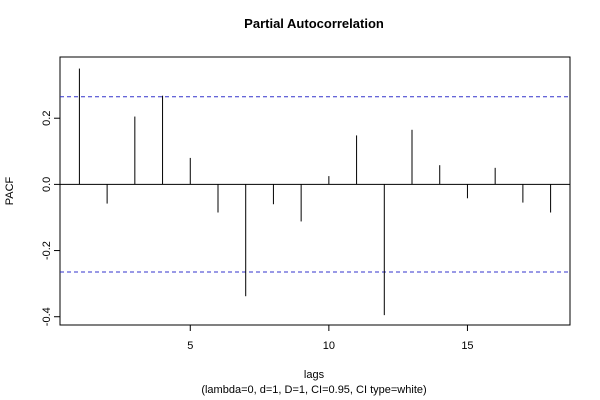  Describe the element at coordinates (47, 316) in the screenshot. I see `y-tick-label: -0.4` at that location.